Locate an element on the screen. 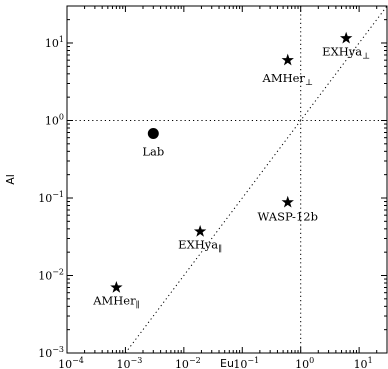 This screenshot has height=369, width=388. label-lab: Lab is located at coordinates (153, 151).